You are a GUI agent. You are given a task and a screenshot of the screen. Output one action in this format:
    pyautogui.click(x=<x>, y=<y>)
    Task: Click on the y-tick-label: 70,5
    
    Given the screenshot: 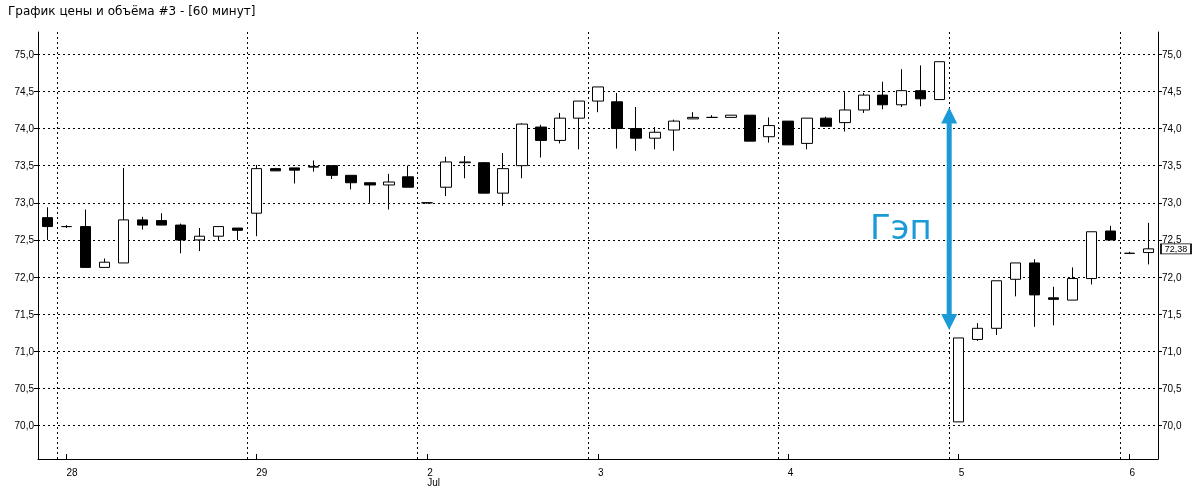 What is the action you would take?
    pyautogui.click(x=24, y=388)
    